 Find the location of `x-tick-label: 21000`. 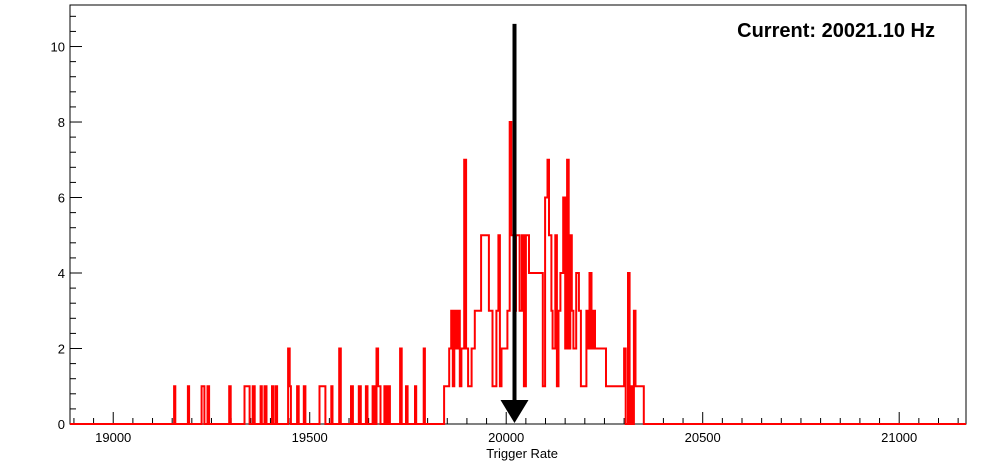

x-tick-label: 21000 is located at coordinates (899, 437).